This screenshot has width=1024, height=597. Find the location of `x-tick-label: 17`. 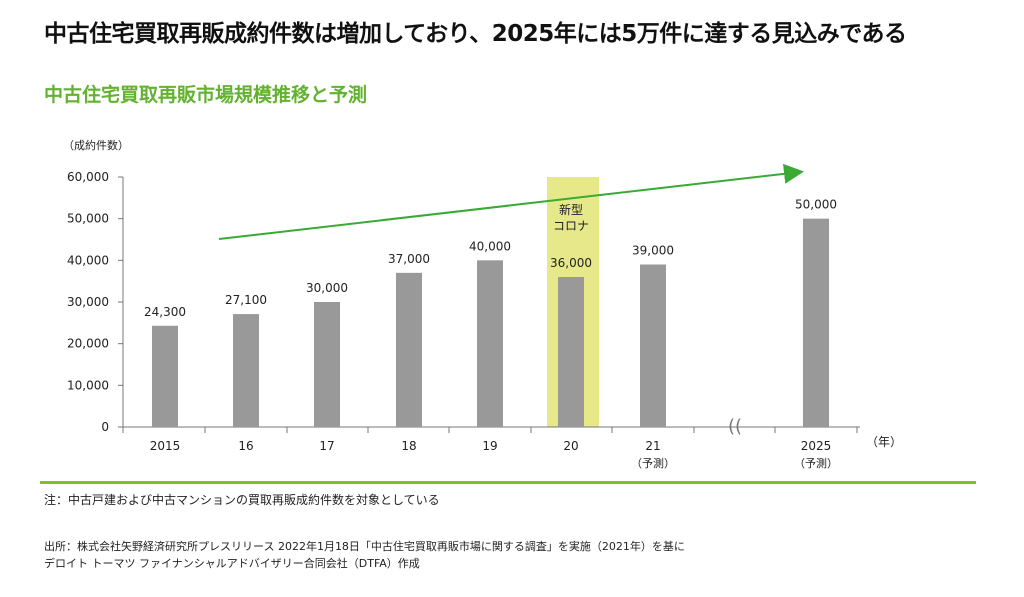

x-tick-label: 17 is located at coordinates (326, 446).